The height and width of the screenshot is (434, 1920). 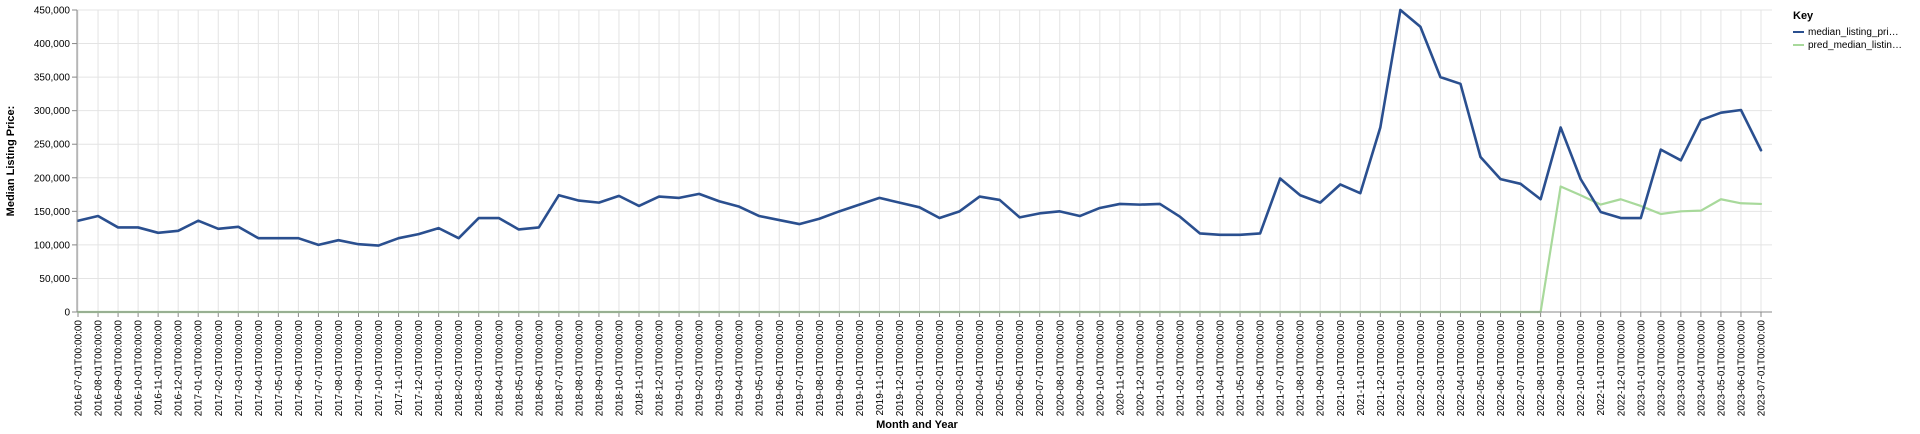 I want to click on x-tick-label: 2019-03-01T00:00:00, so click(x=720, y=368).